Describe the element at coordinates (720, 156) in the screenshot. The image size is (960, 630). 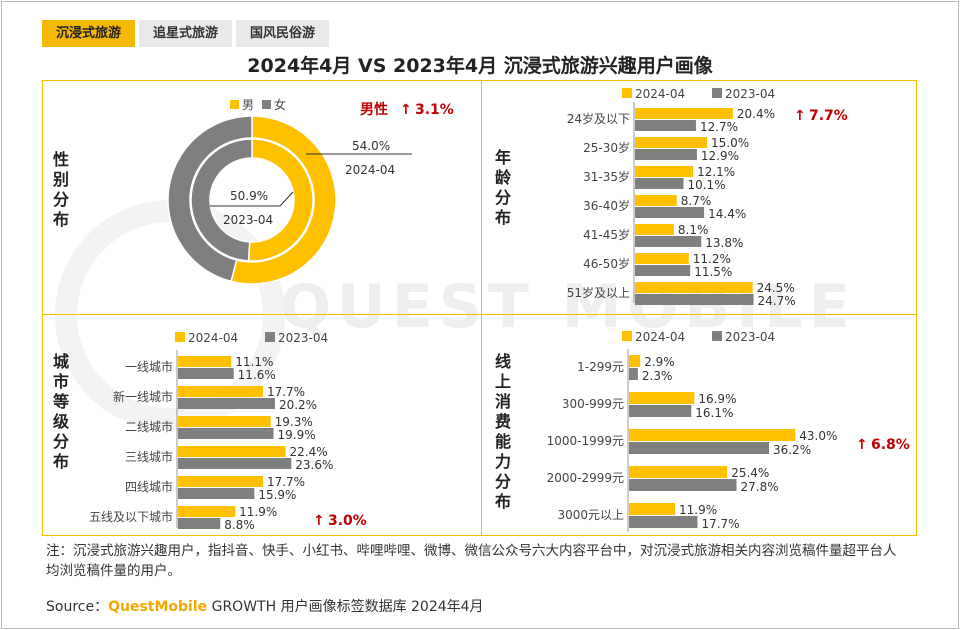
I see `bar-2023-value-label: 12.9%` at that location.